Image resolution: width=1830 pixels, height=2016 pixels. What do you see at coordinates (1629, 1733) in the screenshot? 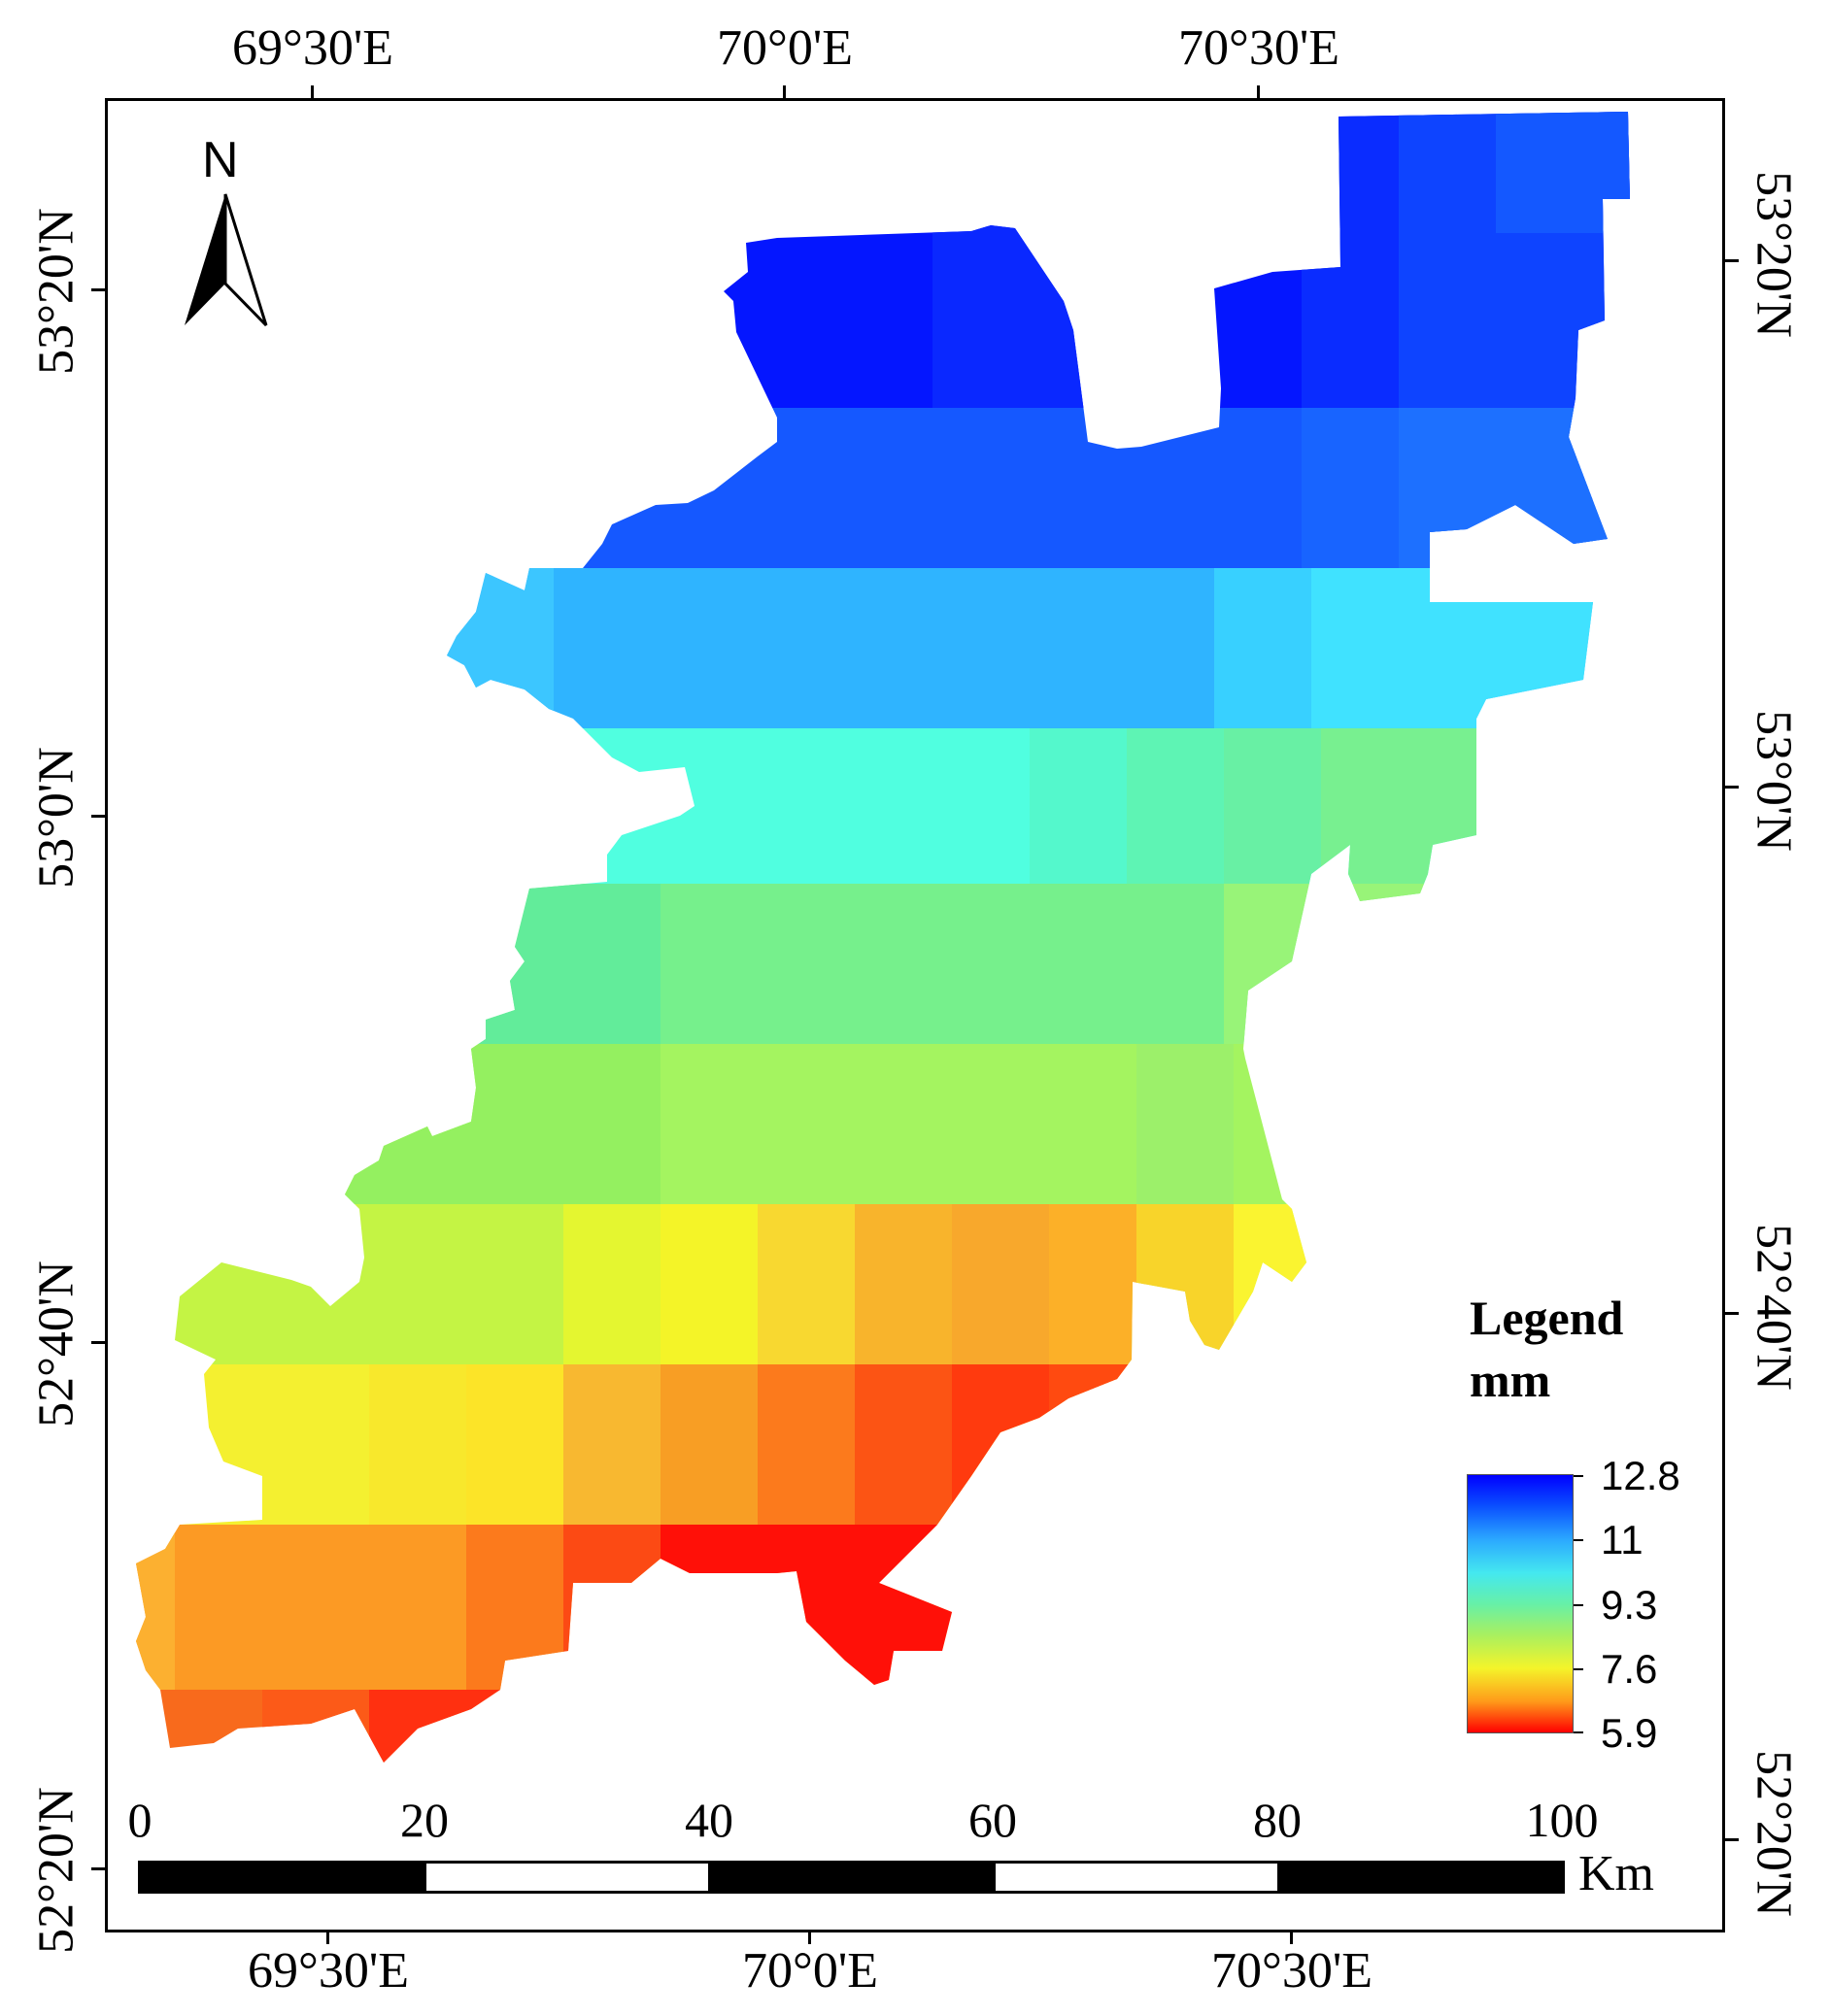
I see `legend-value-min: 5.9` at bounding box center [1629, 1733].